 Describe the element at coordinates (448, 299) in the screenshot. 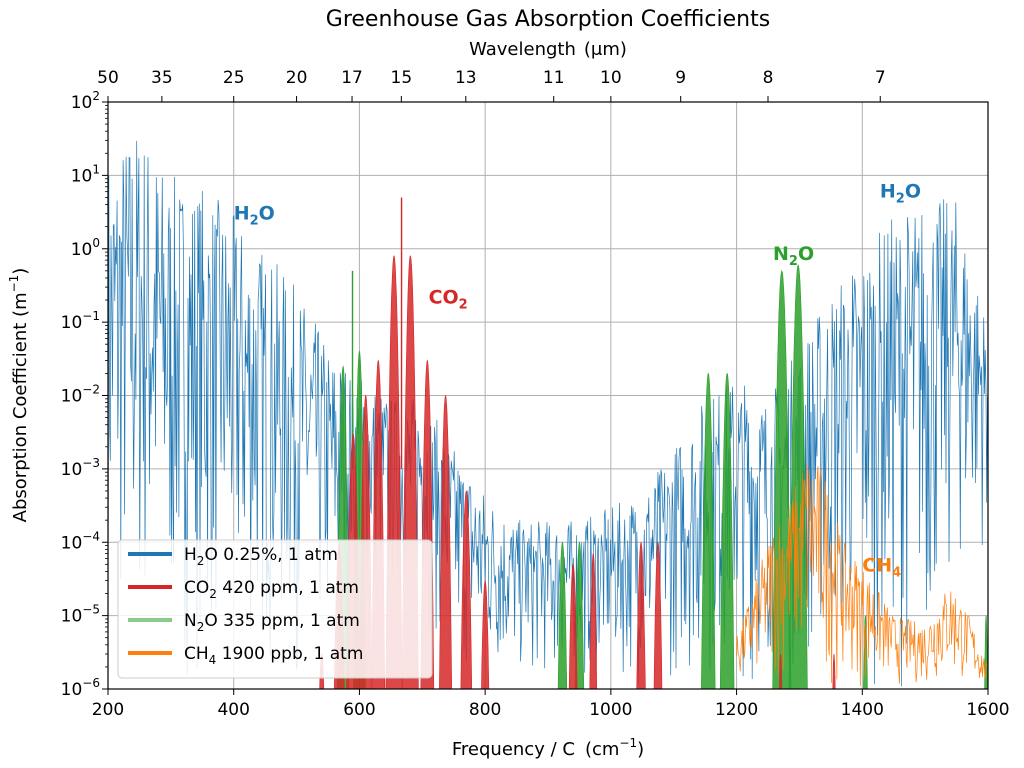

I see `annotation-label: CO2` at that location.